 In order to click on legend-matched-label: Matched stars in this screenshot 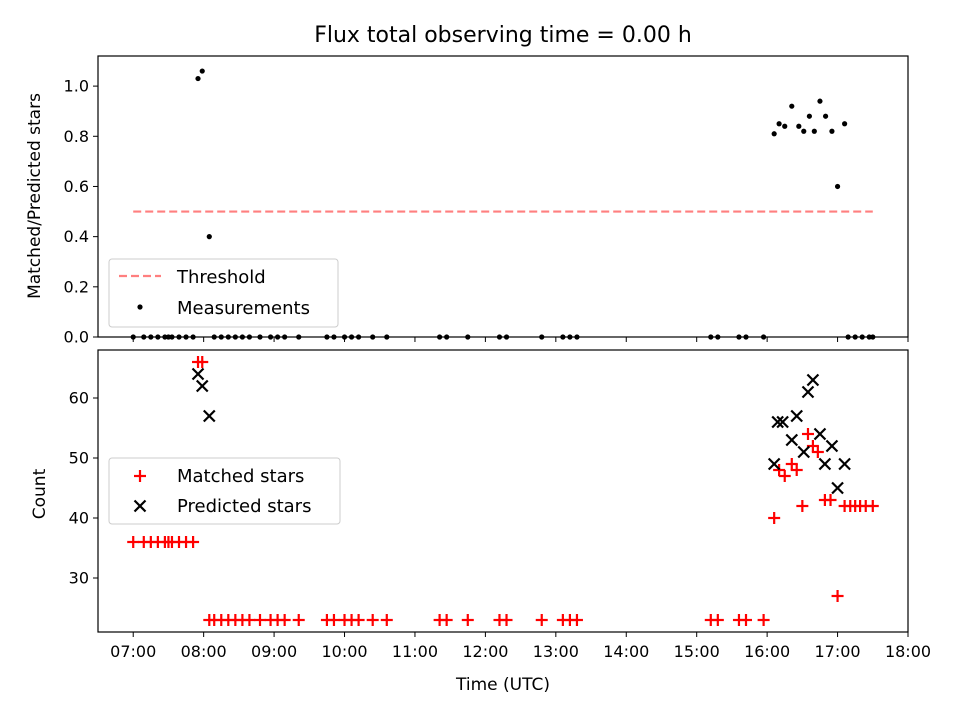, I will do `click(240, 476)`.